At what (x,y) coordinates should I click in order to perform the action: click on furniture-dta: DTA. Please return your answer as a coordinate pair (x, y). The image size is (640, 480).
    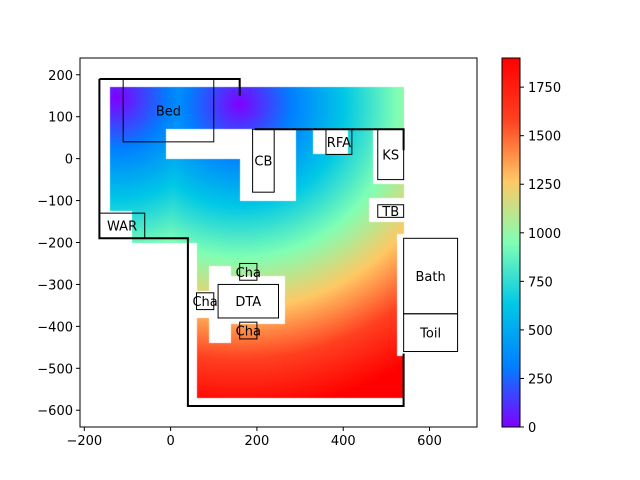
    Looking at the image, I should click on (248, 301).